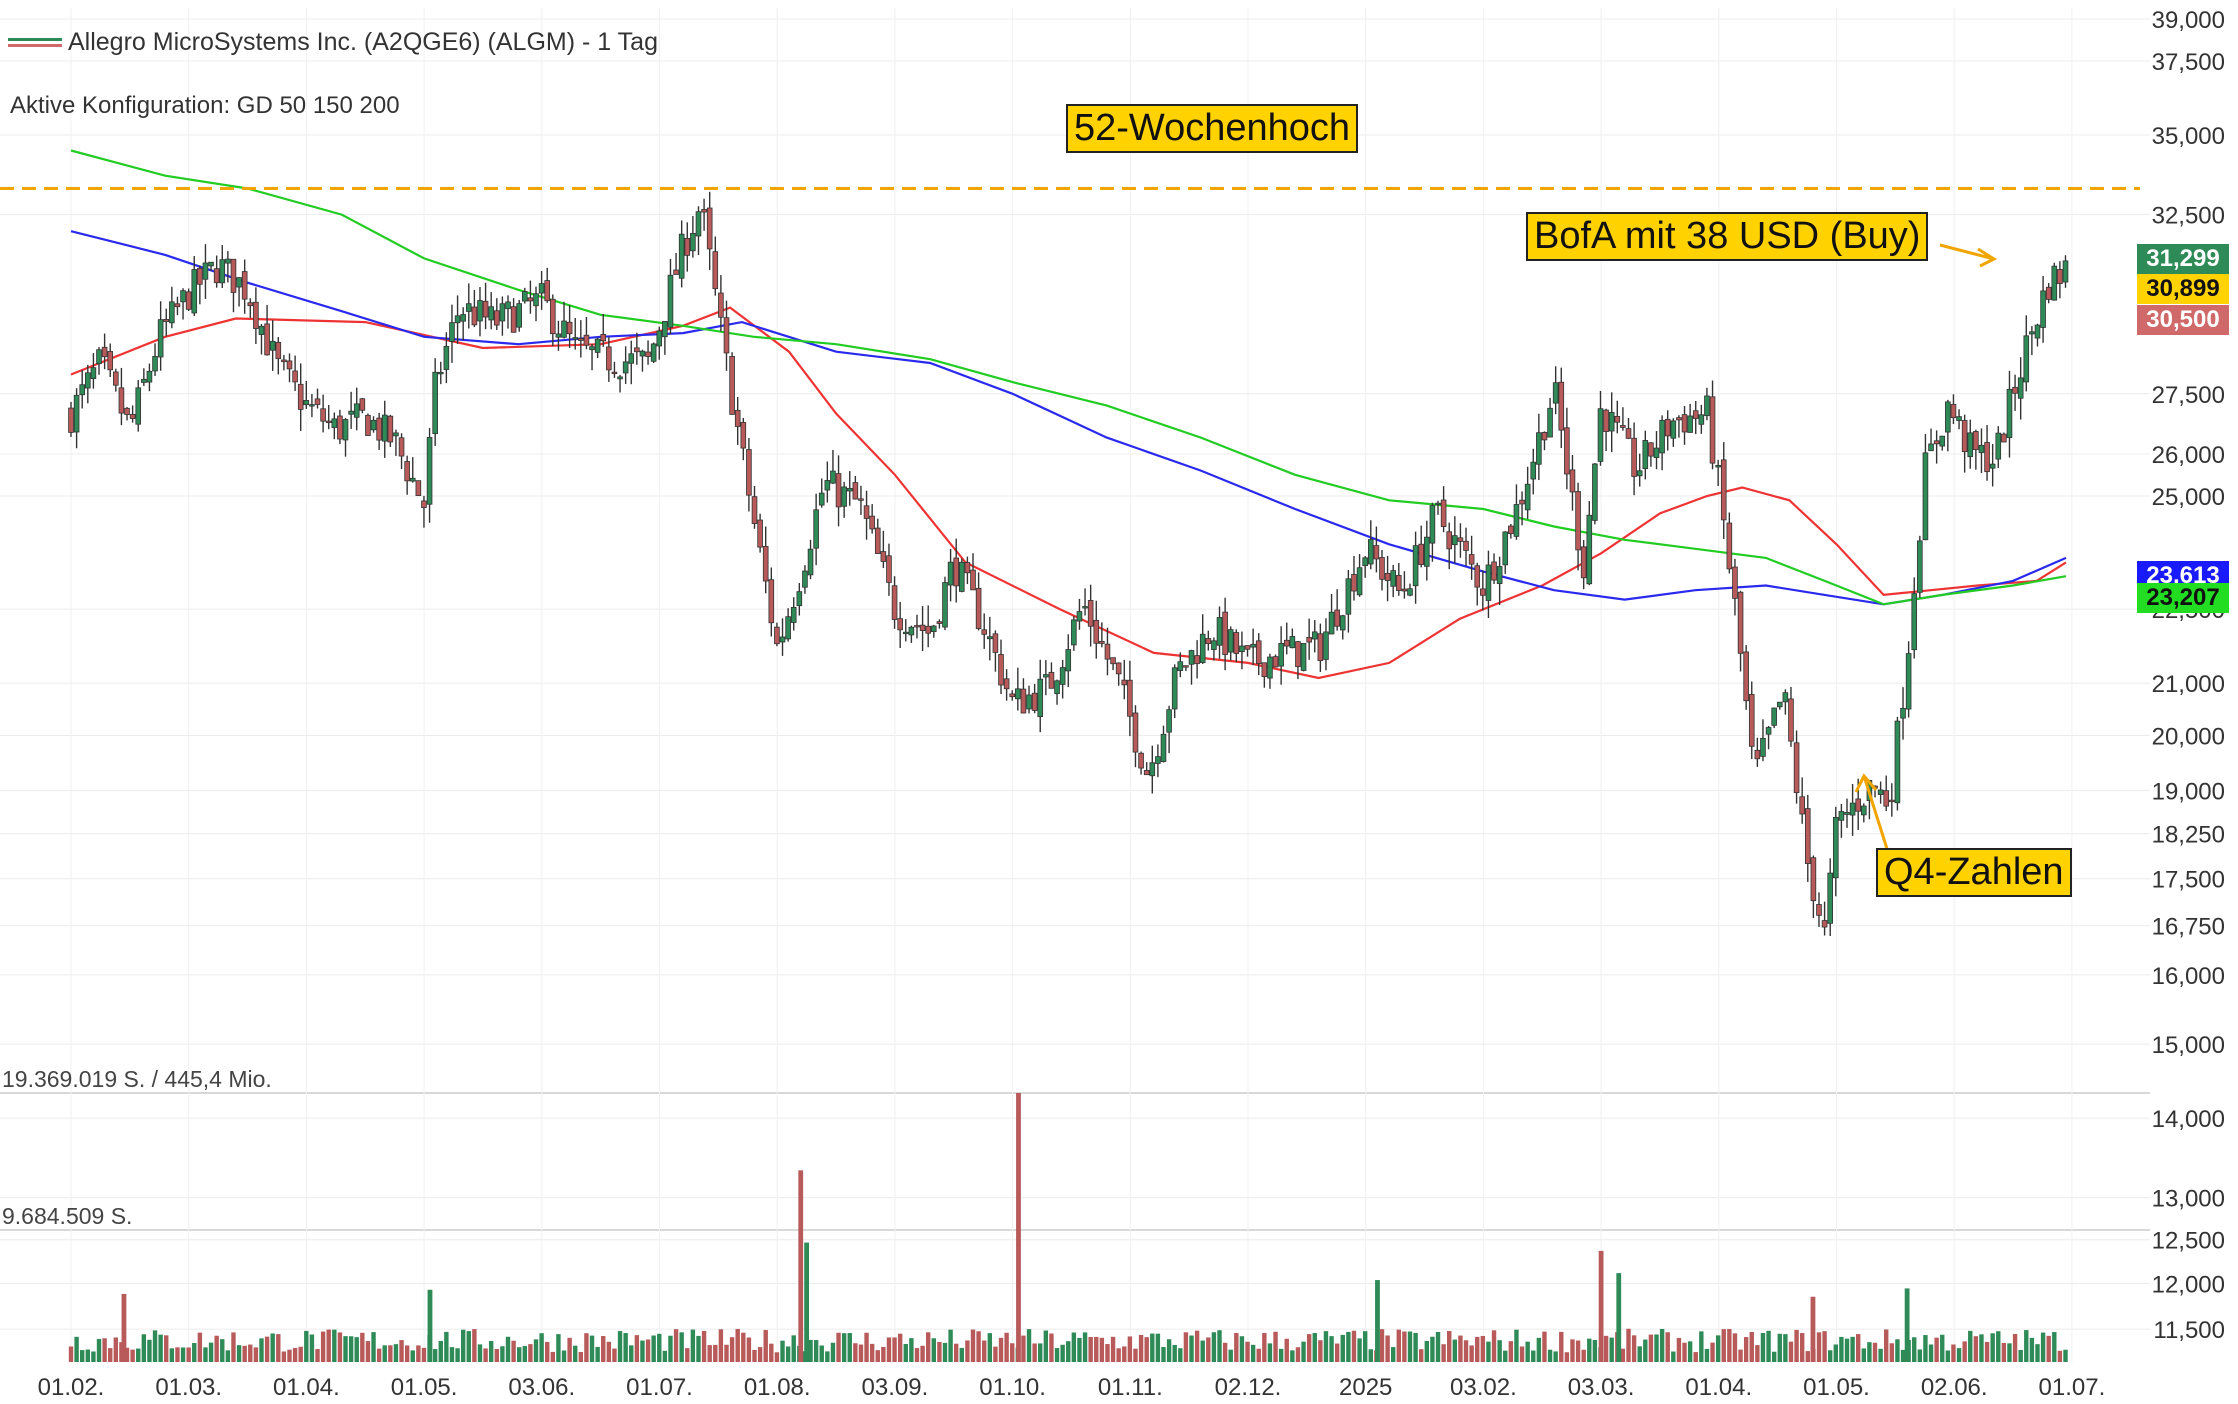 The height and width of the screenshot is (1404, 2238). Describe the element at coordinates (2188, 791) in the screenshot. I see `price-tick-label: 19,000` at that location.